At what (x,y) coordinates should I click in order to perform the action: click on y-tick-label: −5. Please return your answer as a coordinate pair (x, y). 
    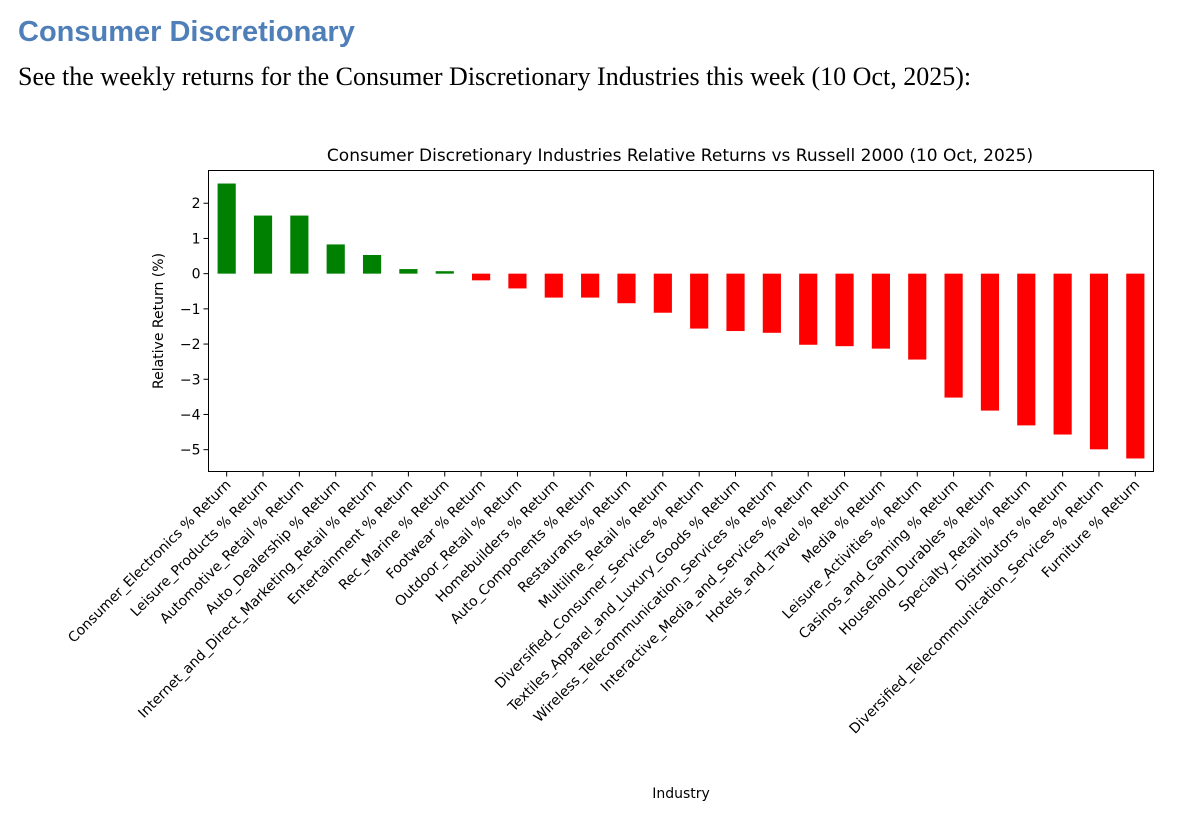
    Looking at the image, I should click on (190, 451).